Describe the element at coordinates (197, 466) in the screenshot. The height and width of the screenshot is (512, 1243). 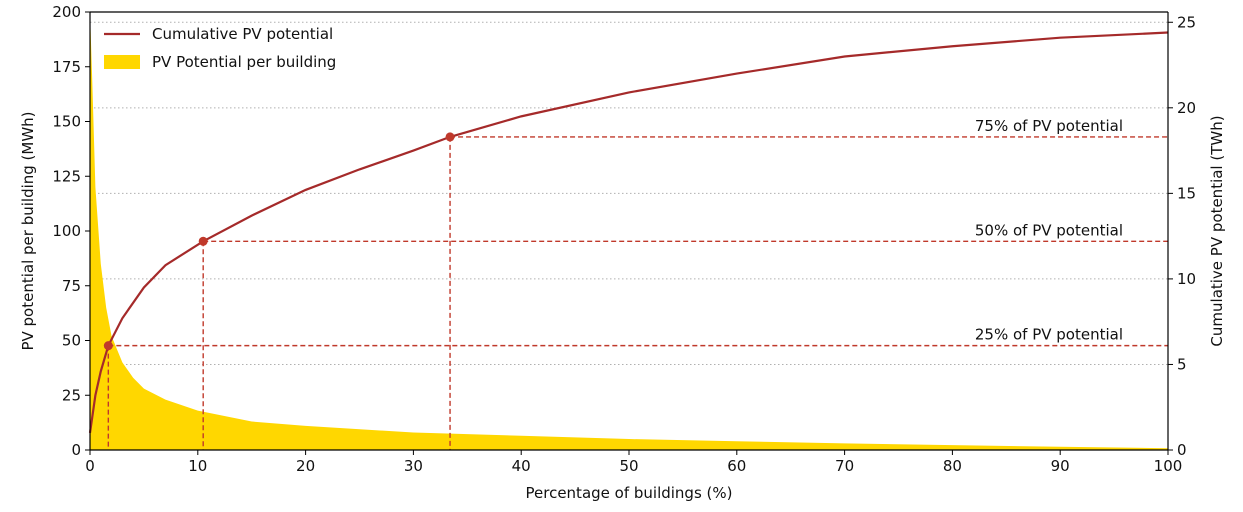
I see `x-tick-label-1: 10` at that location.